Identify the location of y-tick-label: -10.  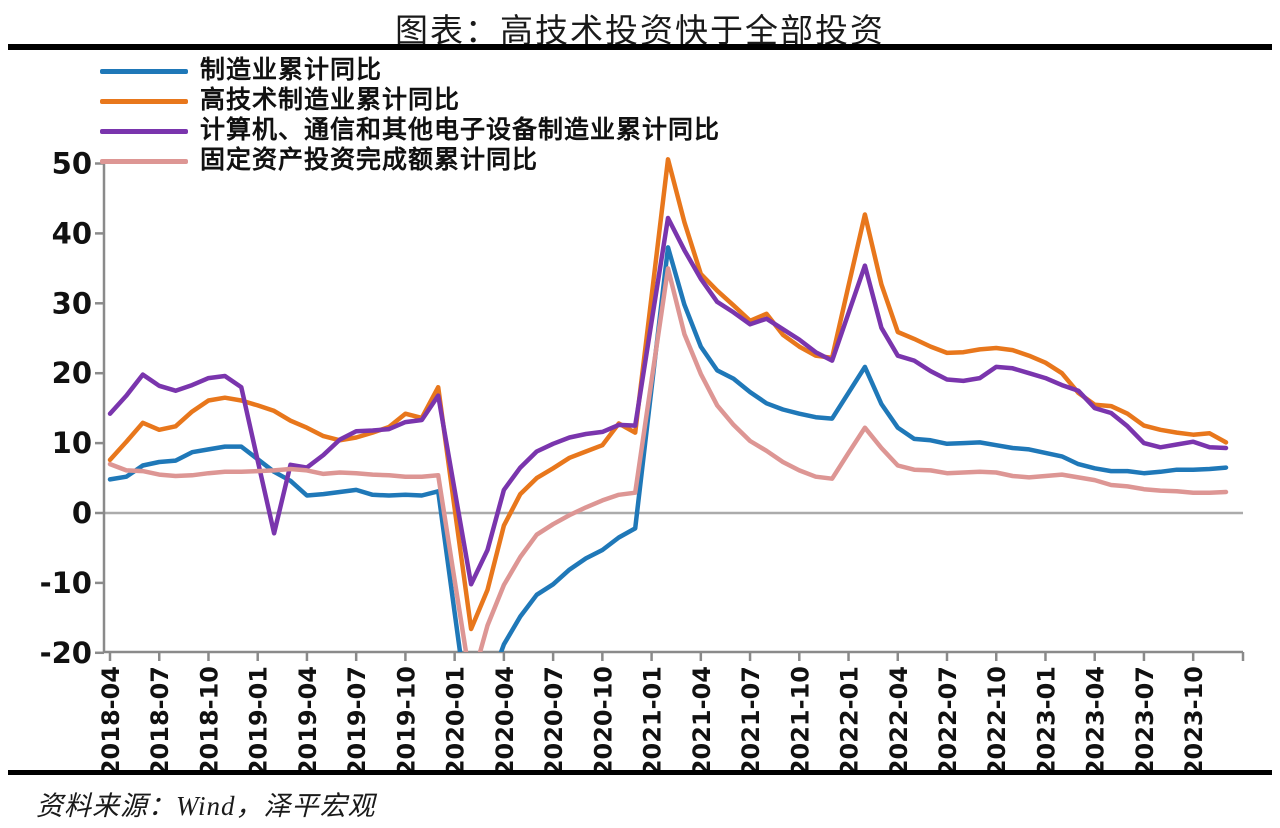
(66, 583).